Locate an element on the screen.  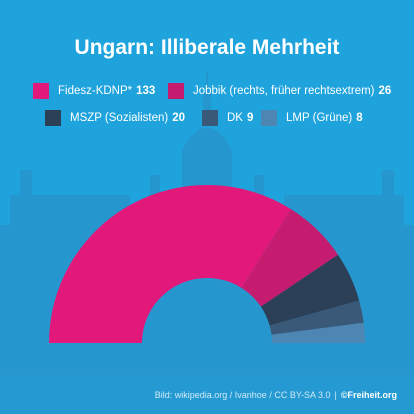
legend-label-dk: DK is located at coordinates (235, 118).